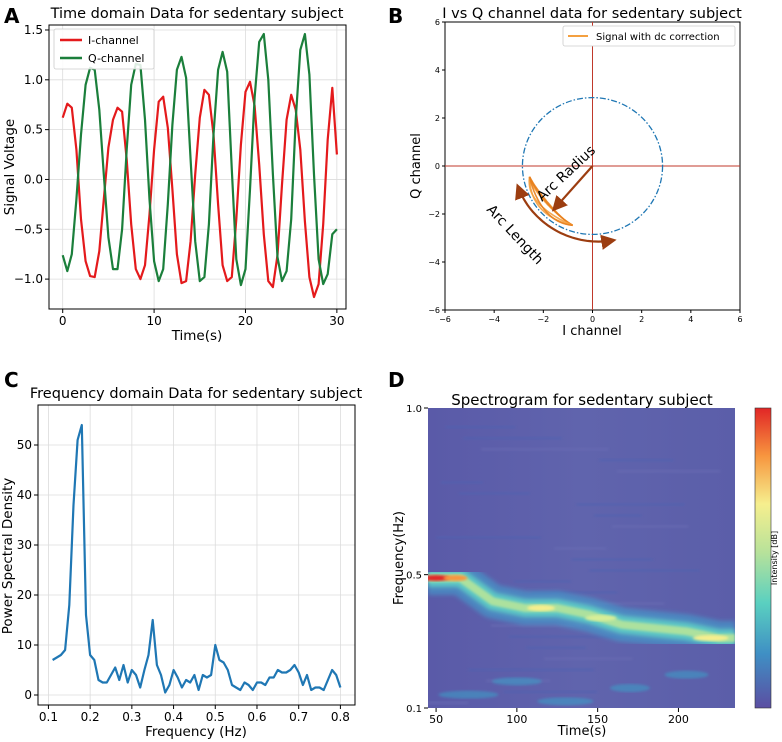 The width and height of the screenshot is (782, 742). What do you see at coordinates (24, 495) in the screenshot?
I see `panel-c-ytick-label: 40` at bounding box center [24, 495].